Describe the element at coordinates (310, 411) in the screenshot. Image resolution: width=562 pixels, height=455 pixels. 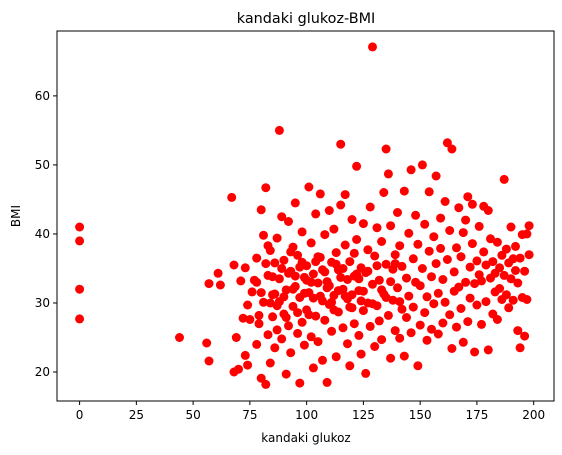
I see `x-axis-ticks: 0 25 50 75 100 125 150 175 200` at that location.